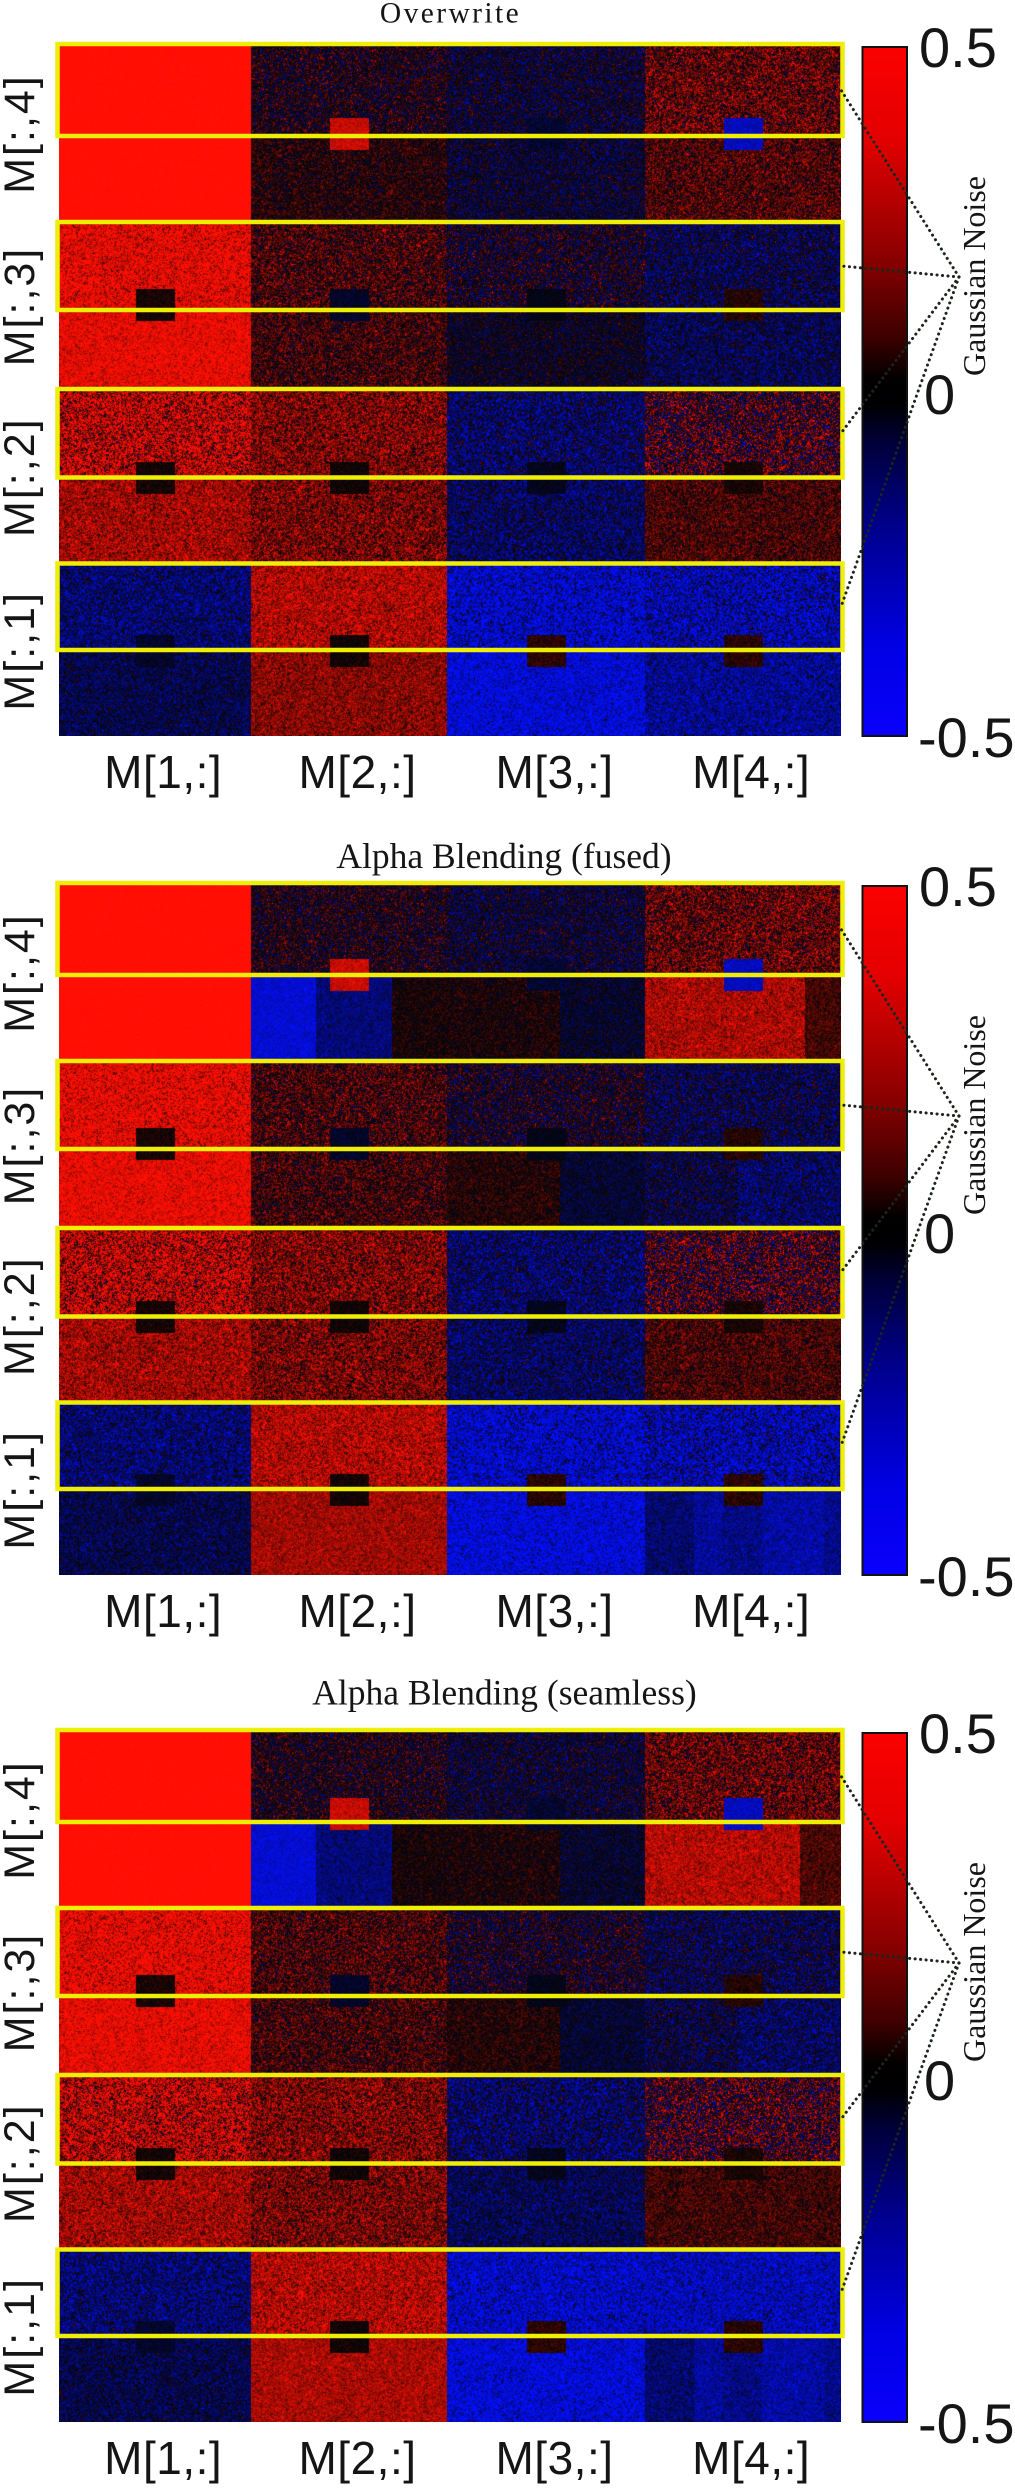 The height and width of the screenshot is (2490, 1015). Describe the element at coordinates (450, 15) in the screenshot. I see `svg-text: Overwrite` at that location.